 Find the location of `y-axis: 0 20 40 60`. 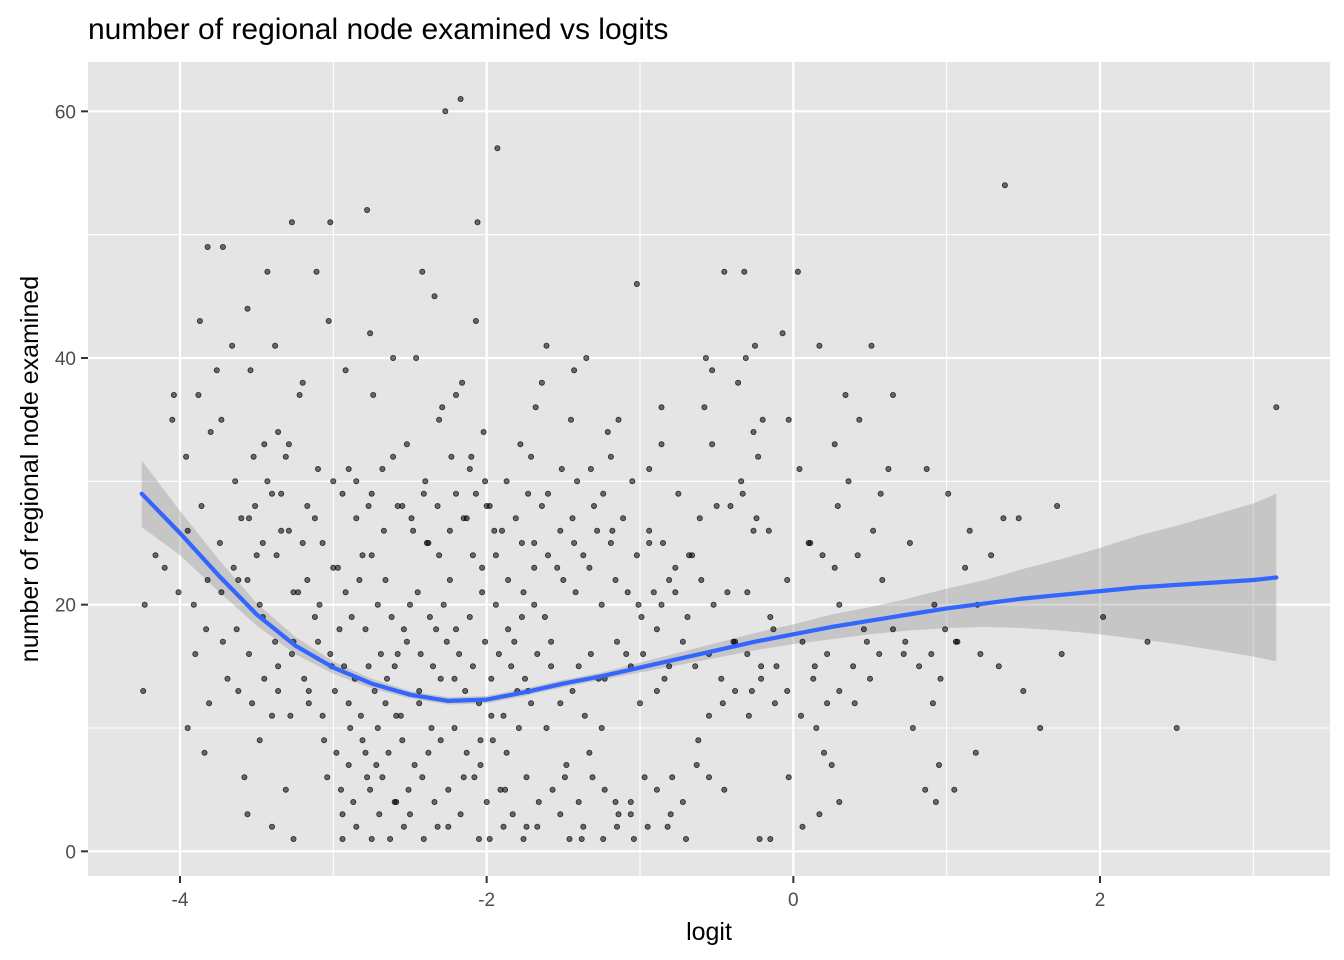

y-axis: 0 20 40 60 is located at coordinates (71, 482).